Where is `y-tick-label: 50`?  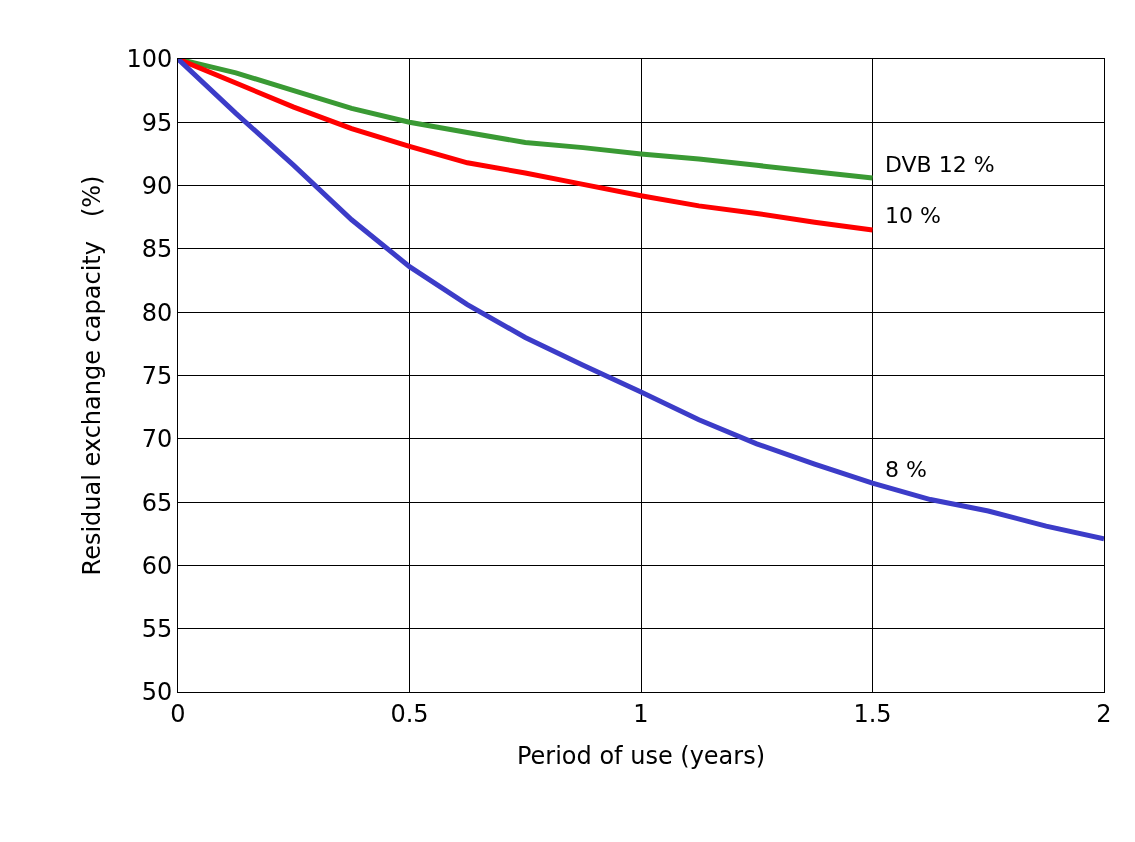 y-tick-label: 50 is located at coordinates (157, 692).